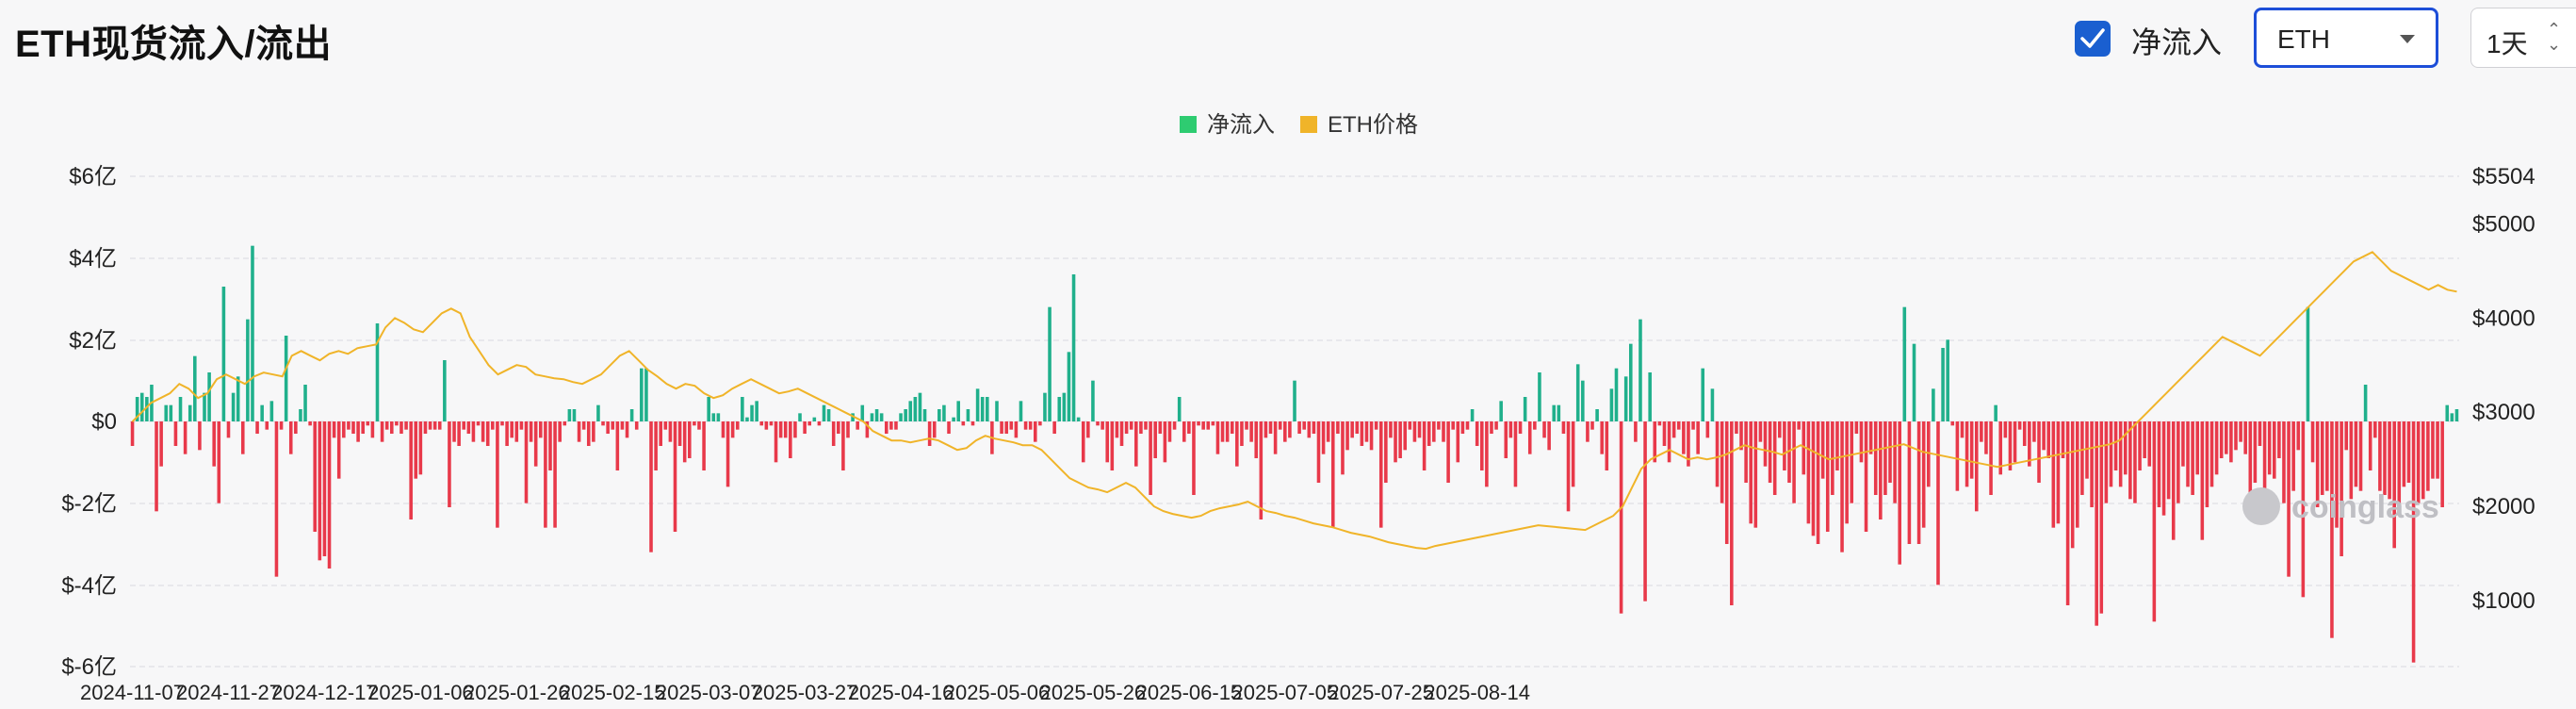  Describe the element at coordinates (2523, 38) in the screenshot. I see `interval-select: 1天 ⌃ ⌄` at that location.